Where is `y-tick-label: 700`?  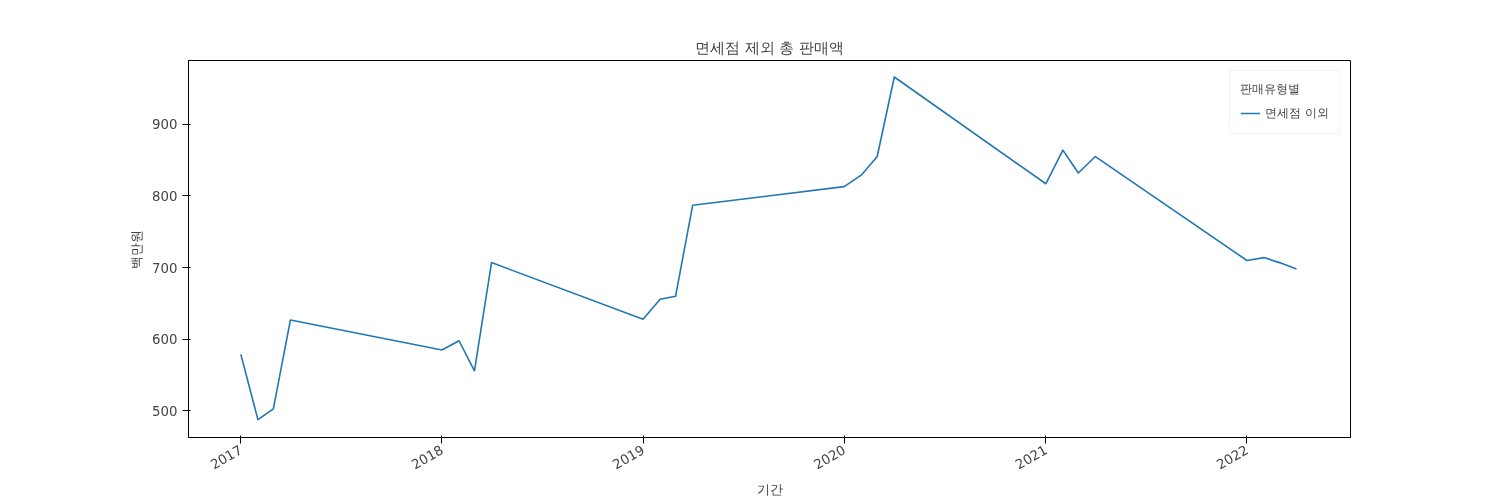
y-tick-label: 700 is located at coordinates (165, 268).